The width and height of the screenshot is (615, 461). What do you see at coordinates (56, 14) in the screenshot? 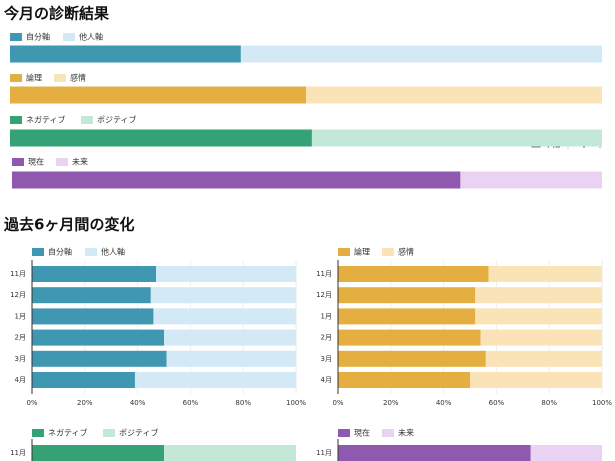
I see `section-heading: 今月の診断結果` at bounding box center [56, 14].